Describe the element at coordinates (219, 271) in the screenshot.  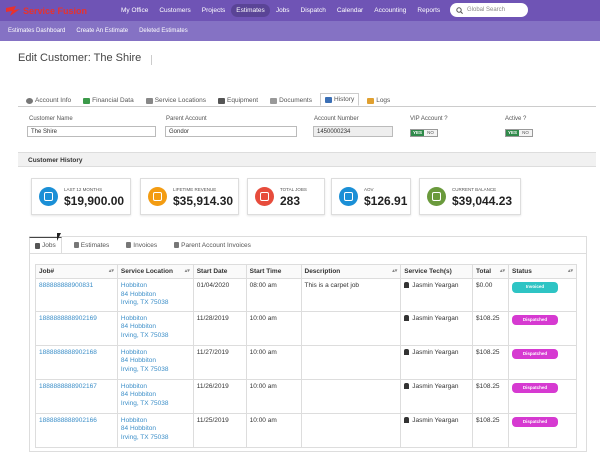
I see `column-header-start-date: Start Date` at that location.